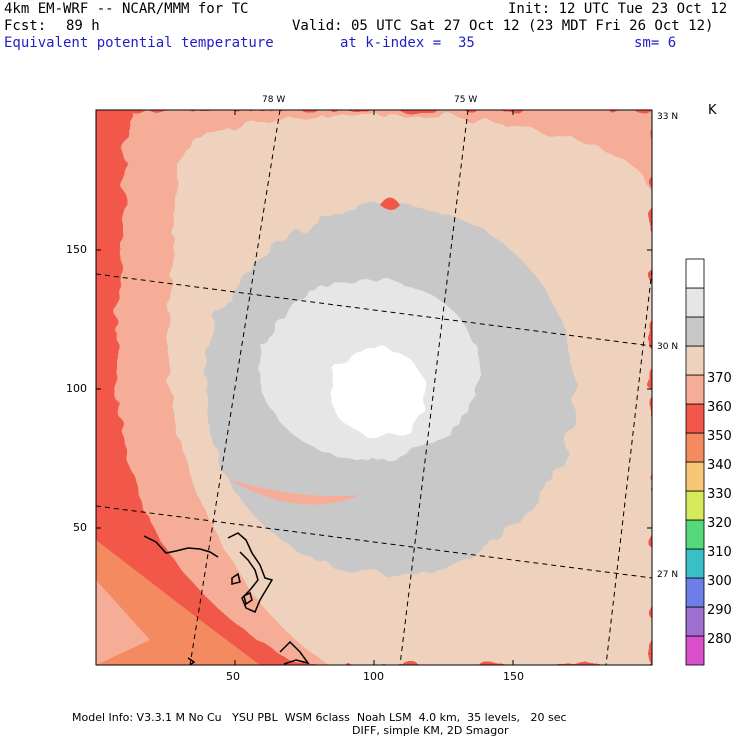  I want to click on inner-warm-streak, so click(295, 492).